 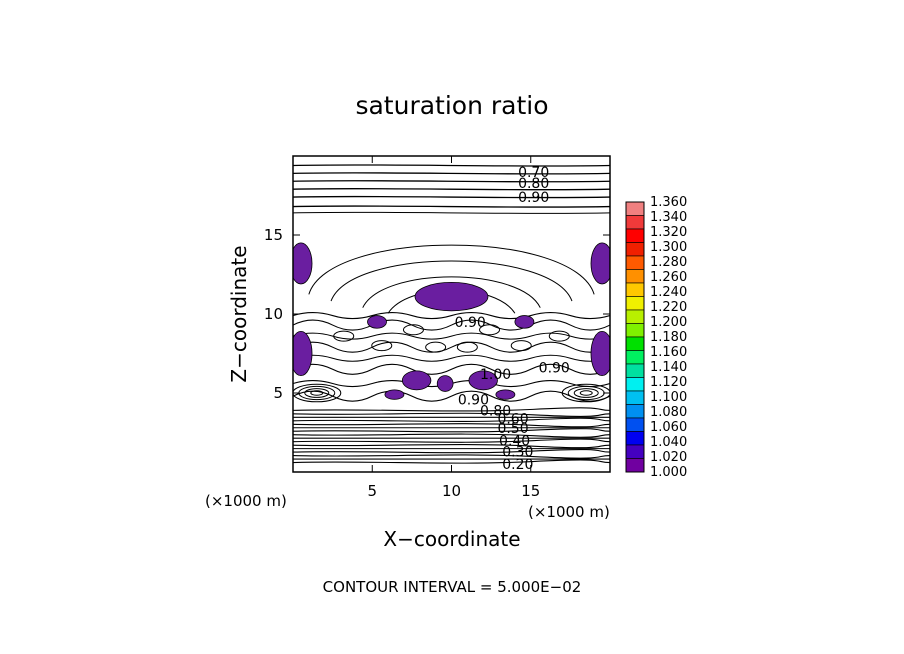 What do you see at coordinates (569, 512) in the screenshot?
I see `x-unit-right: (×1000 m)` at bounding box center [569, 512].